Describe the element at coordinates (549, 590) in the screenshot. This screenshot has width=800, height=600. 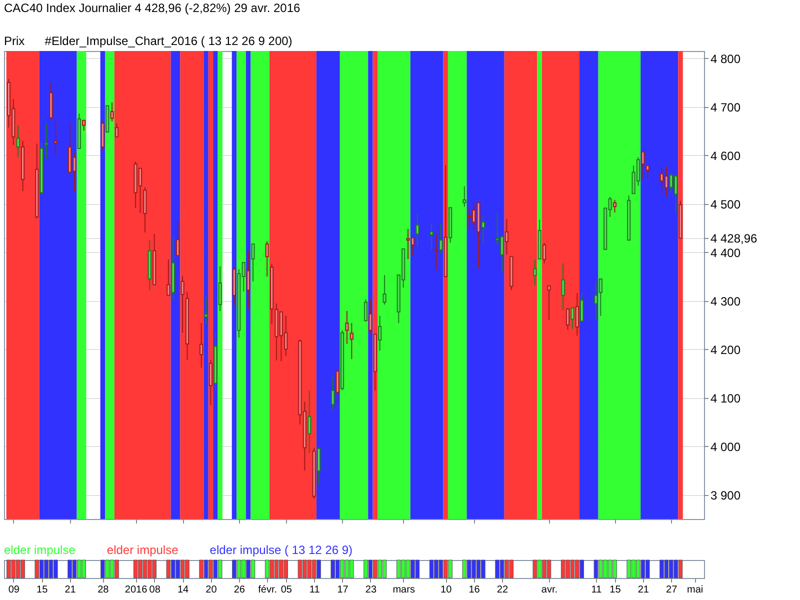
I see `x-tick-label: avr.` at that location.